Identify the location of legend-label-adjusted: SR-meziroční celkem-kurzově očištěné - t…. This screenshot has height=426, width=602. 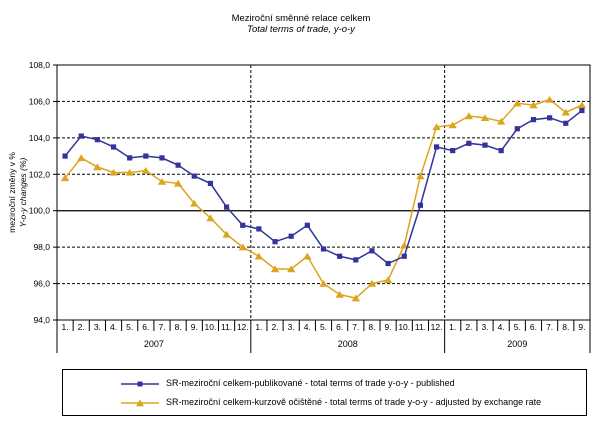
(354, 402).